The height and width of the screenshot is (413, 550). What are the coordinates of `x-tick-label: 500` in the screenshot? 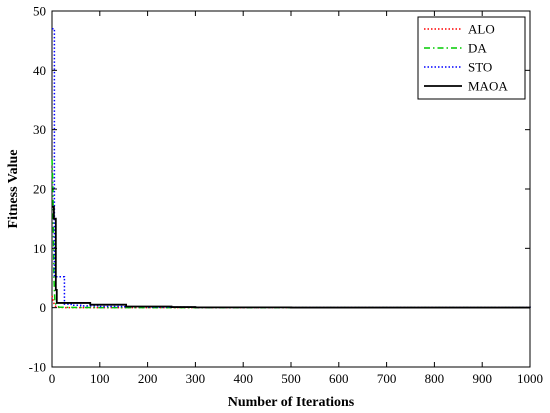 It's located at (291, 378).